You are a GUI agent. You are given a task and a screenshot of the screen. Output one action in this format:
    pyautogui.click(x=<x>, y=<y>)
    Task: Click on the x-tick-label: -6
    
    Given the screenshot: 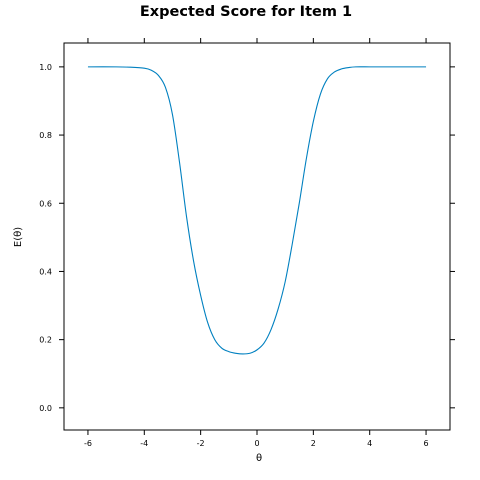 What is the action you would take?
    pyautogui.click(x=88, y=443)
    